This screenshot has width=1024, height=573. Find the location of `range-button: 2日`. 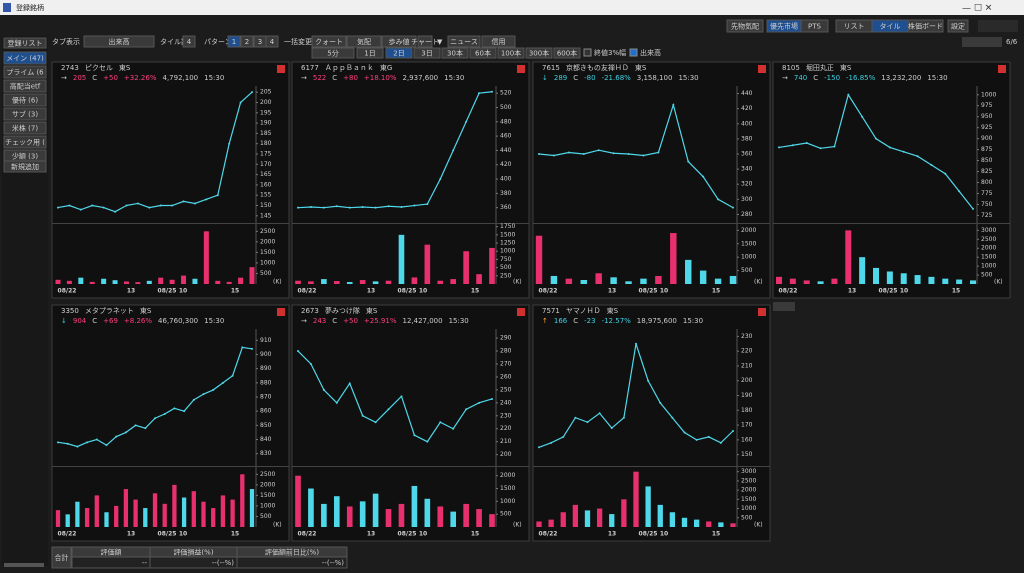

range-button: 2日 is located at coordinates (398, 54).